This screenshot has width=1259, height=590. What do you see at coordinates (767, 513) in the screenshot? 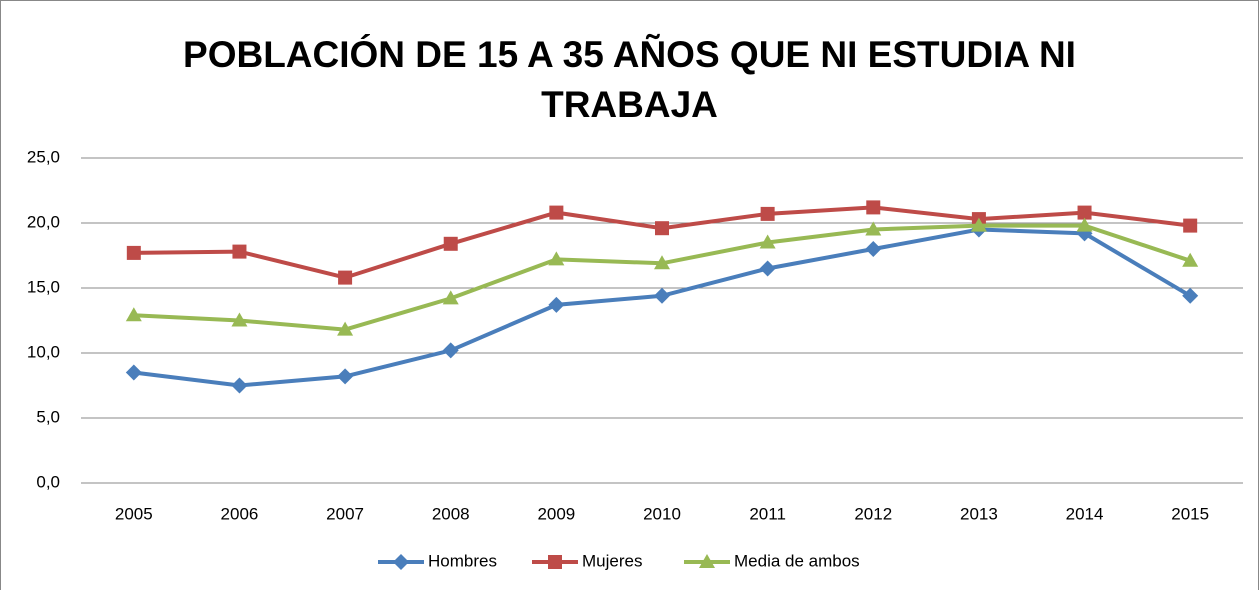
I see `x-tick-label: 2011` at bounding box center [767, 513].